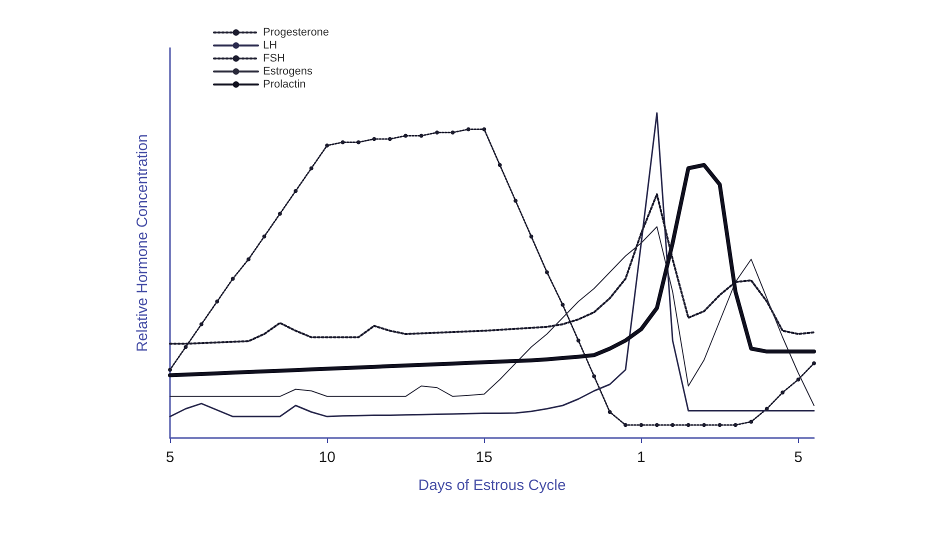 Image resolution: width=950 pixels, height=536 pixels. What do you see at coordinates (288, 72) in the screenshot?
I see `legend-label: Estrogens` at bounding box center [288, 72].